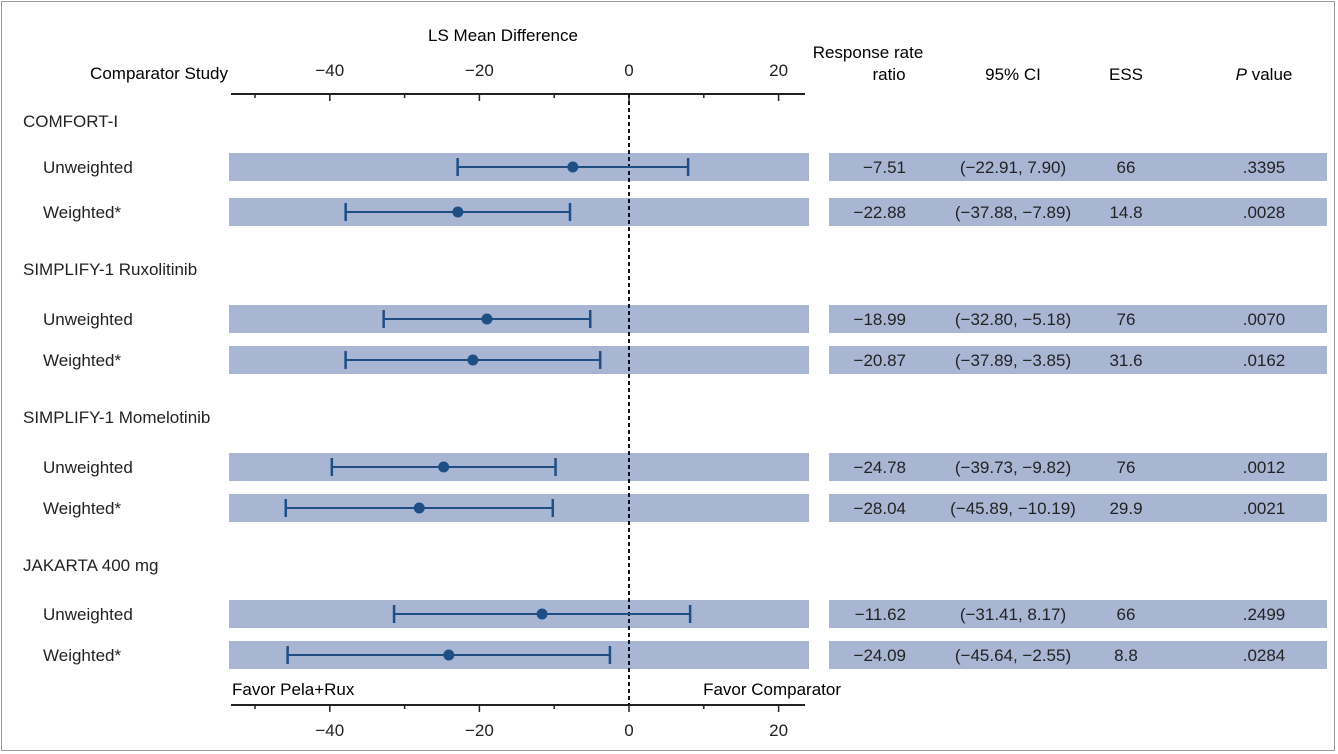 The image size is (1338, 754). I want to click on p-value: .0028, so click(1264, 212).